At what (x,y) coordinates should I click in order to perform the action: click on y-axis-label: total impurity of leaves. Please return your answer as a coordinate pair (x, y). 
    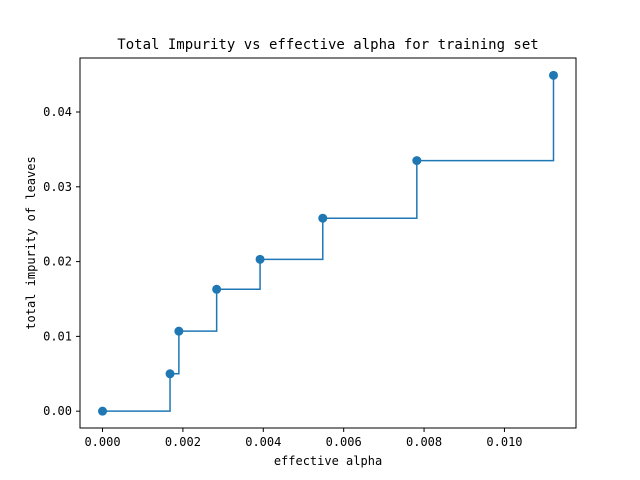
    Looking at the image, I should click on (31, 242).